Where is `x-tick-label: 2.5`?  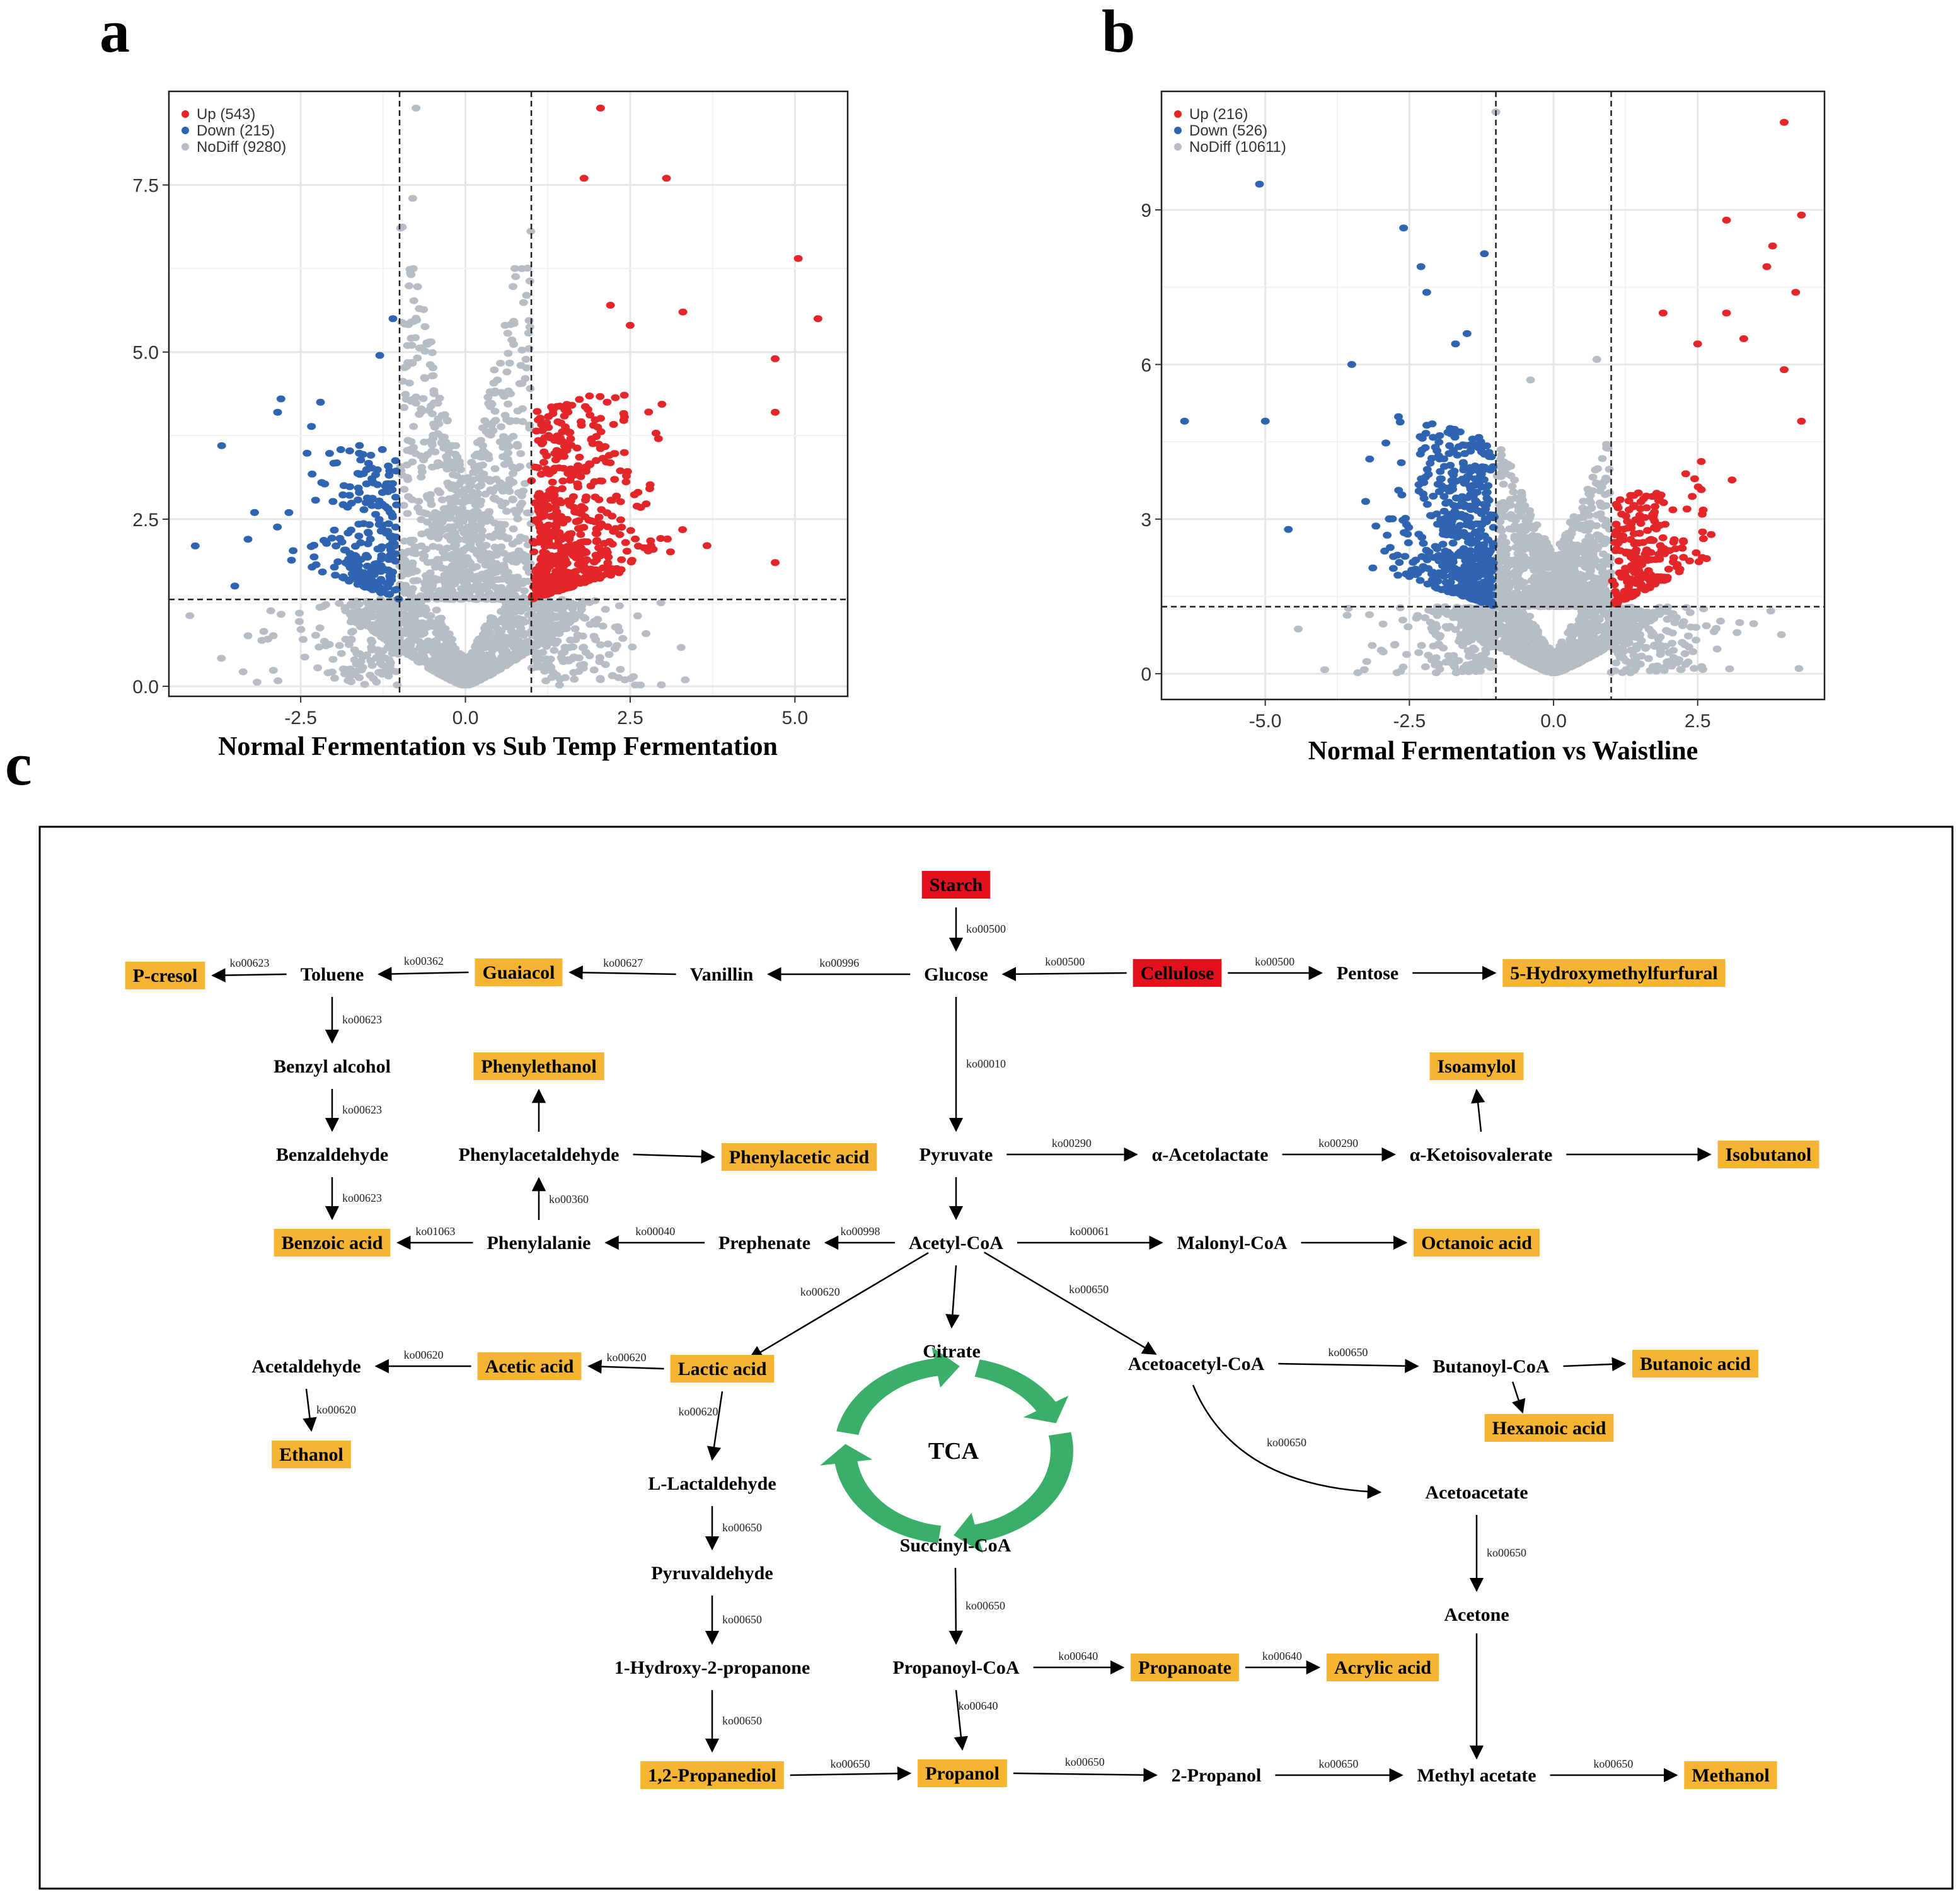 x-tick-label: 2.5 is located at coordinates (630, 718).